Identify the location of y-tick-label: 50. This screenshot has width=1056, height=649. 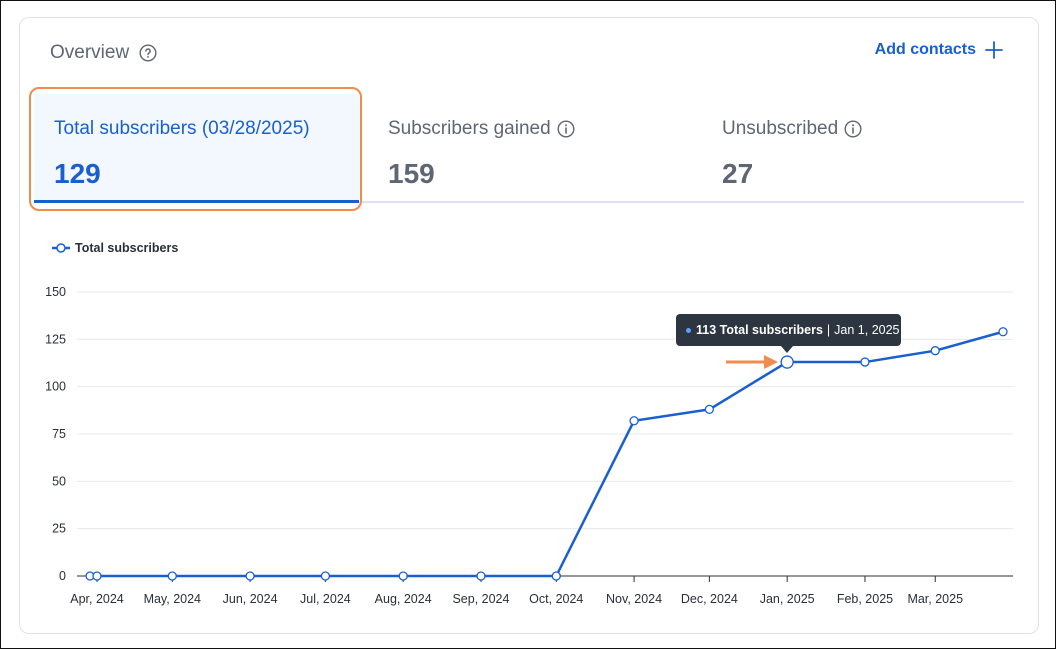
(59, 481).